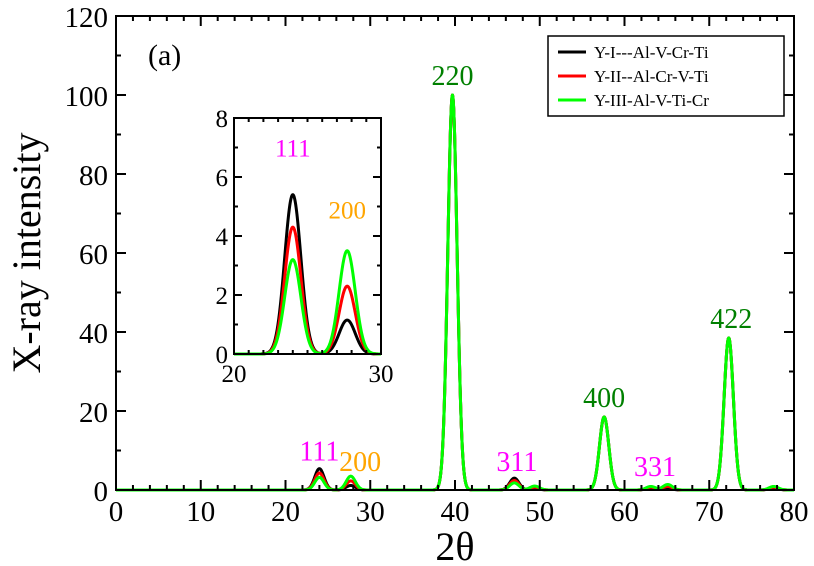  Describe the element at coordinates (234, 374) in the screenshot. I see `inset-x-tick-label: 20` at that location.